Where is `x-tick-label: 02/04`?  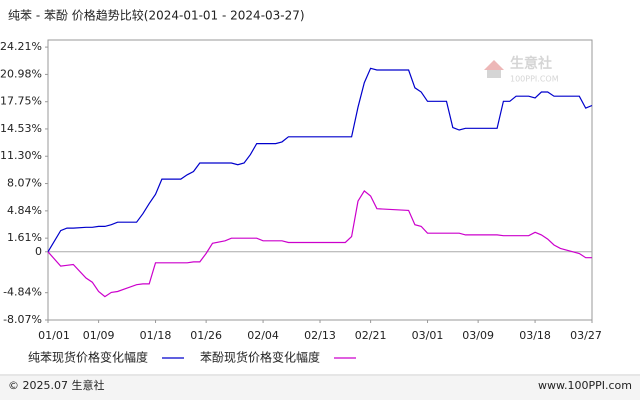
x-tick-label: 02/04 is located at coordinates (263, 335).